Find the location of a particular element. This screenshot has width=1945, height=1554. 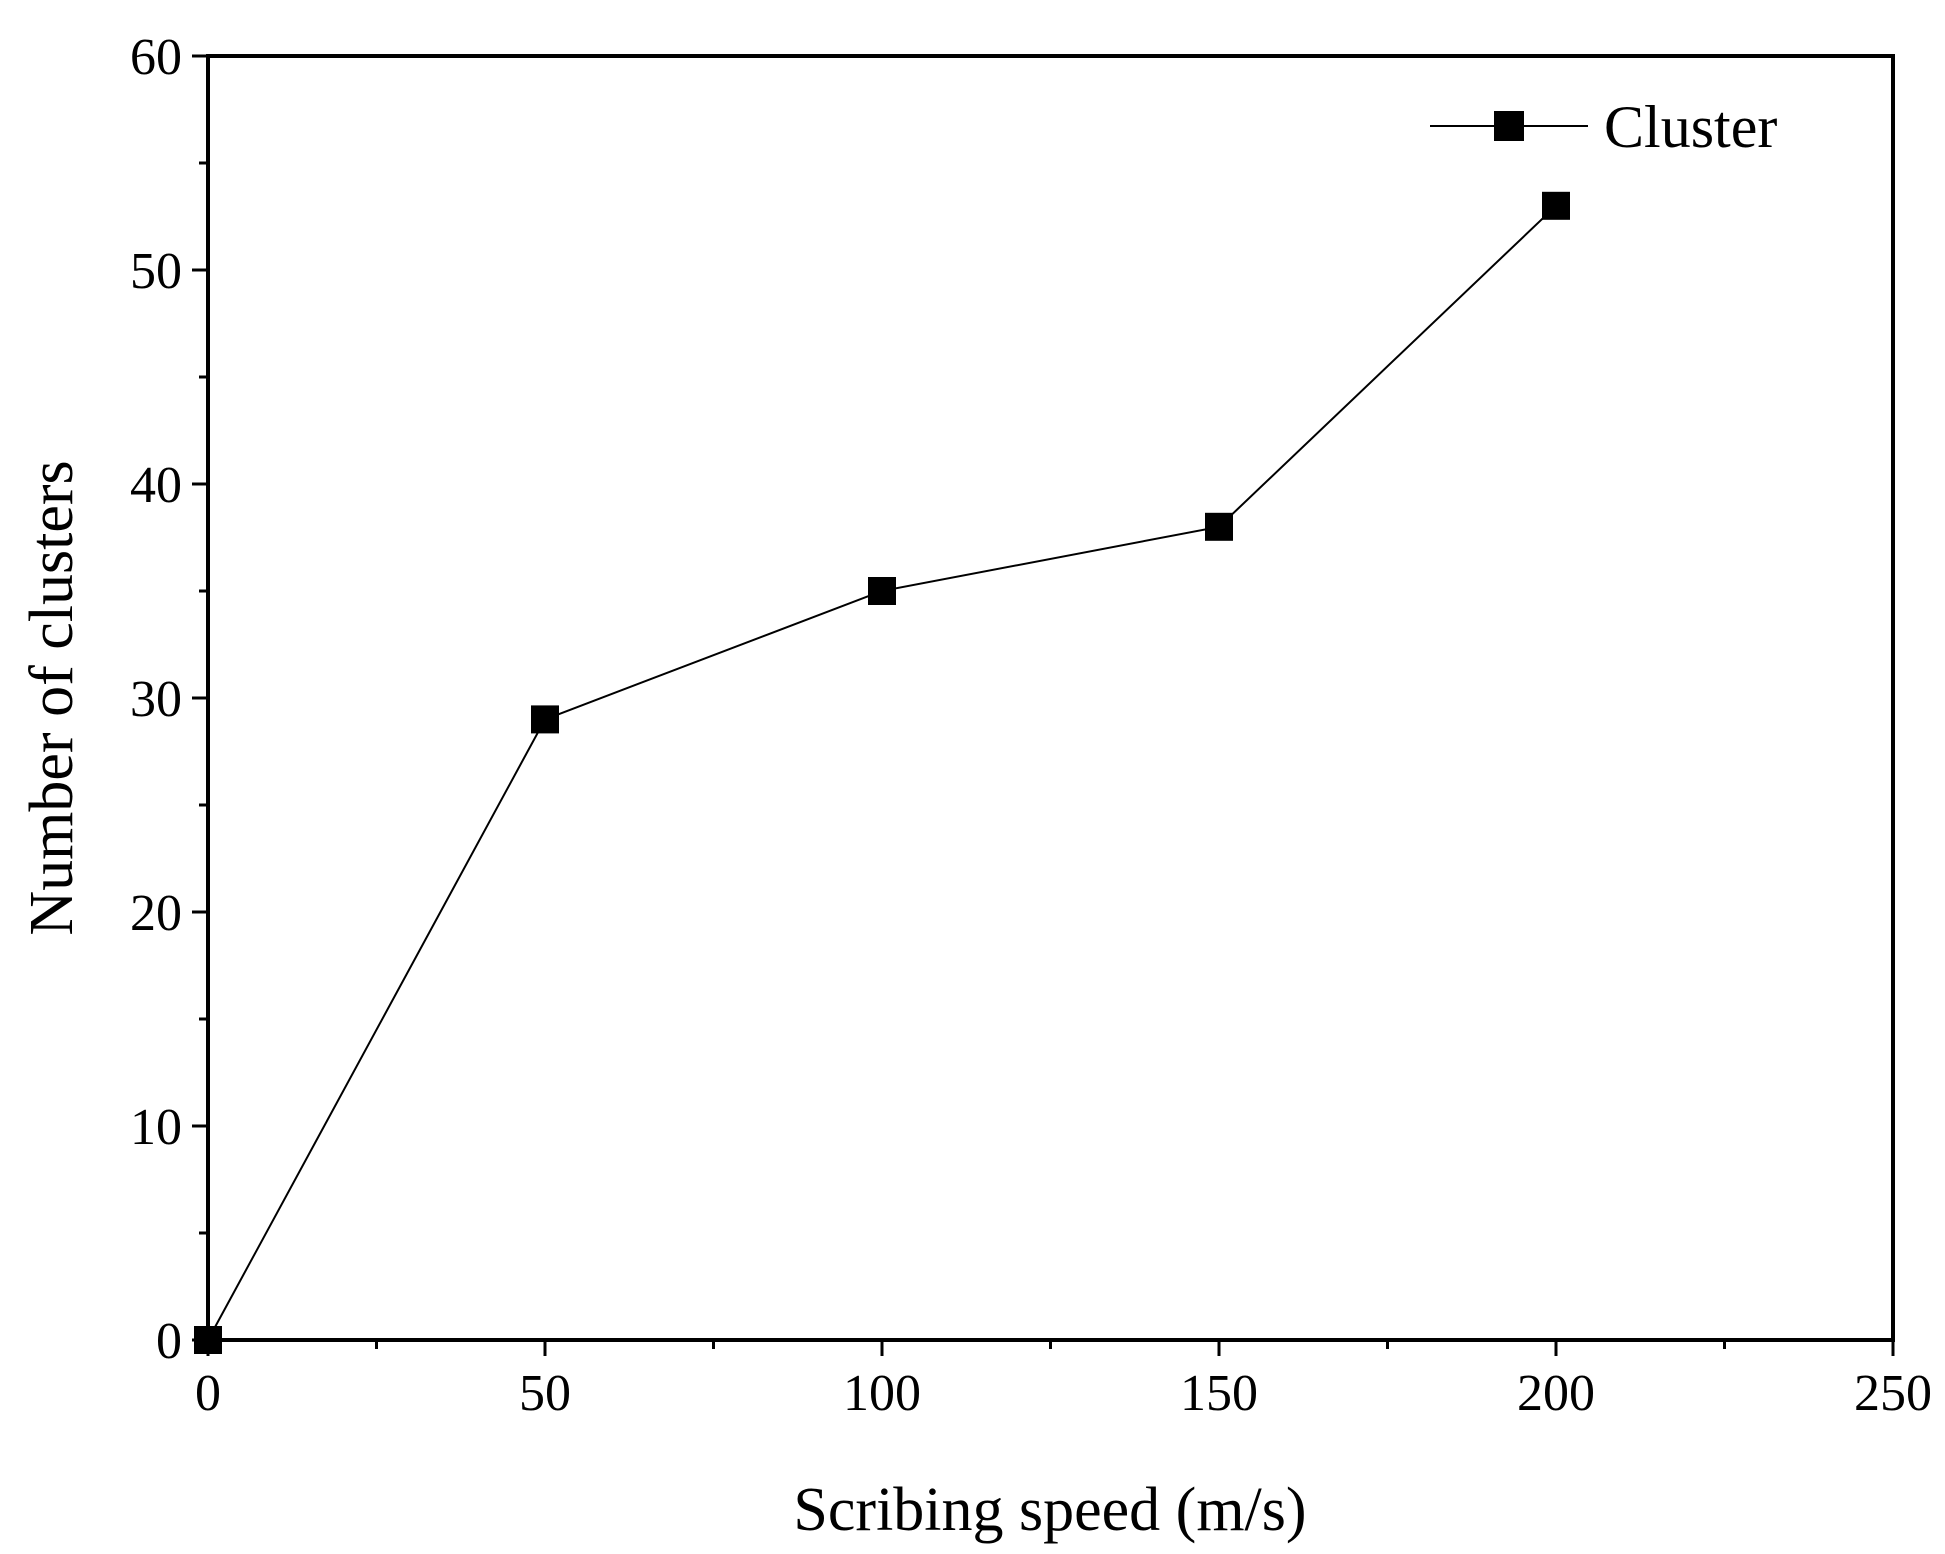

legend-label: Cluster is located at coordinates (1690, 127).